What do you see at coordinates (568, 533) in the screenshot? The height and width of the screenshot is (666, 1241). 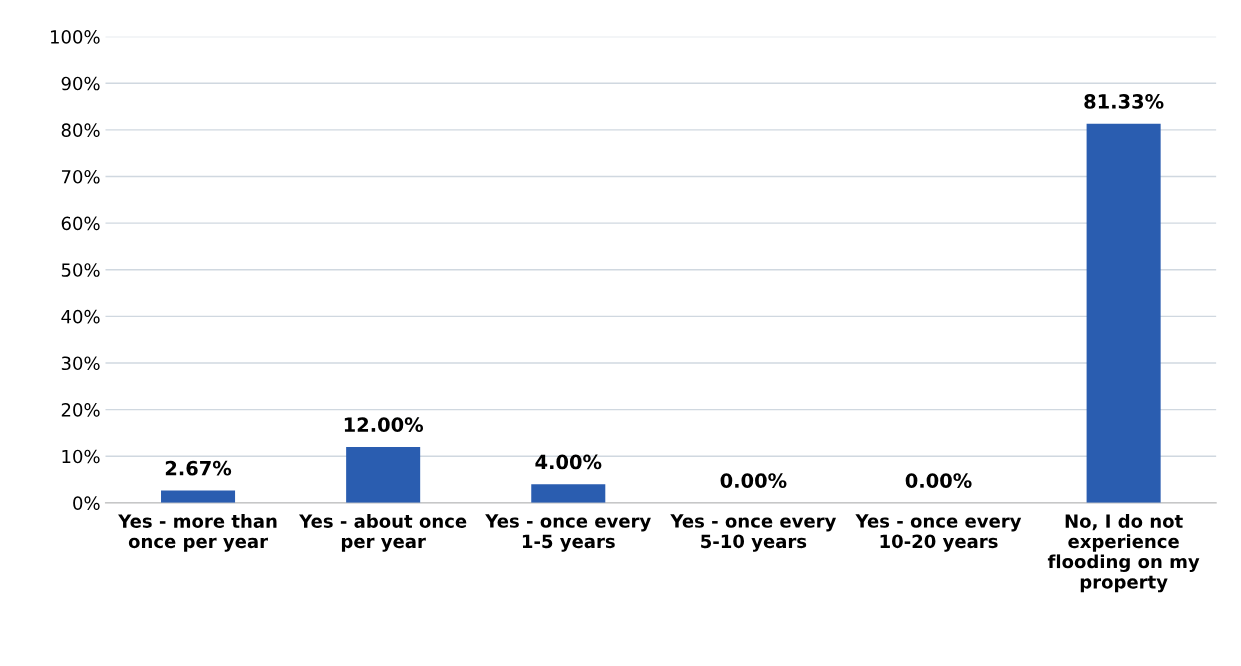 I see `x-tick-label: Yes - once every 1-5 years` at bounding box center [568, 533].